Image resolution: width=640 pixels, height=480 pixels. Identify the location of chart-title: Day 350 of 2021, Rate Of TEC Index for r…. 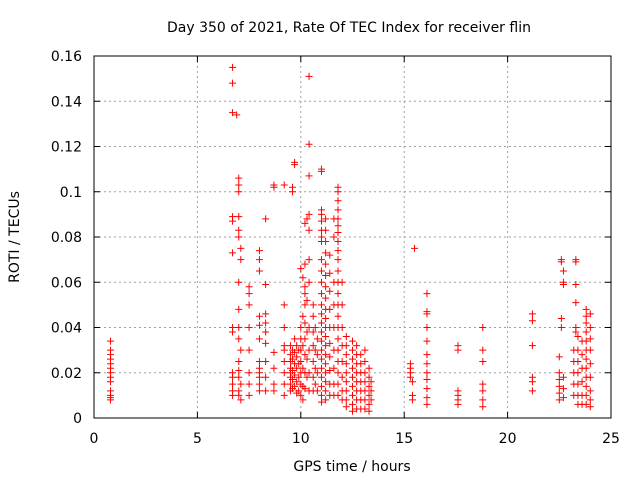
(349, 28).